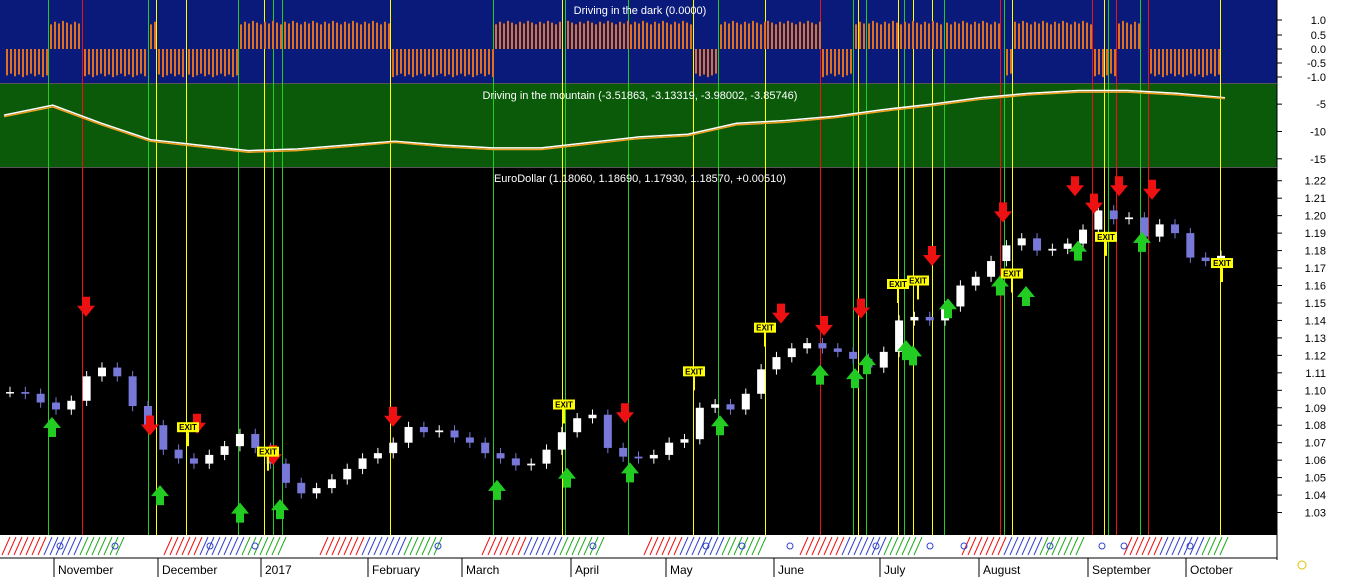 Image resolution: width=1352 pixels, height=582 pixels. What do you see at coordinates (1302, 565) in the screenshot?
I see `copyright-icon` at bounding box center [1302, 565].